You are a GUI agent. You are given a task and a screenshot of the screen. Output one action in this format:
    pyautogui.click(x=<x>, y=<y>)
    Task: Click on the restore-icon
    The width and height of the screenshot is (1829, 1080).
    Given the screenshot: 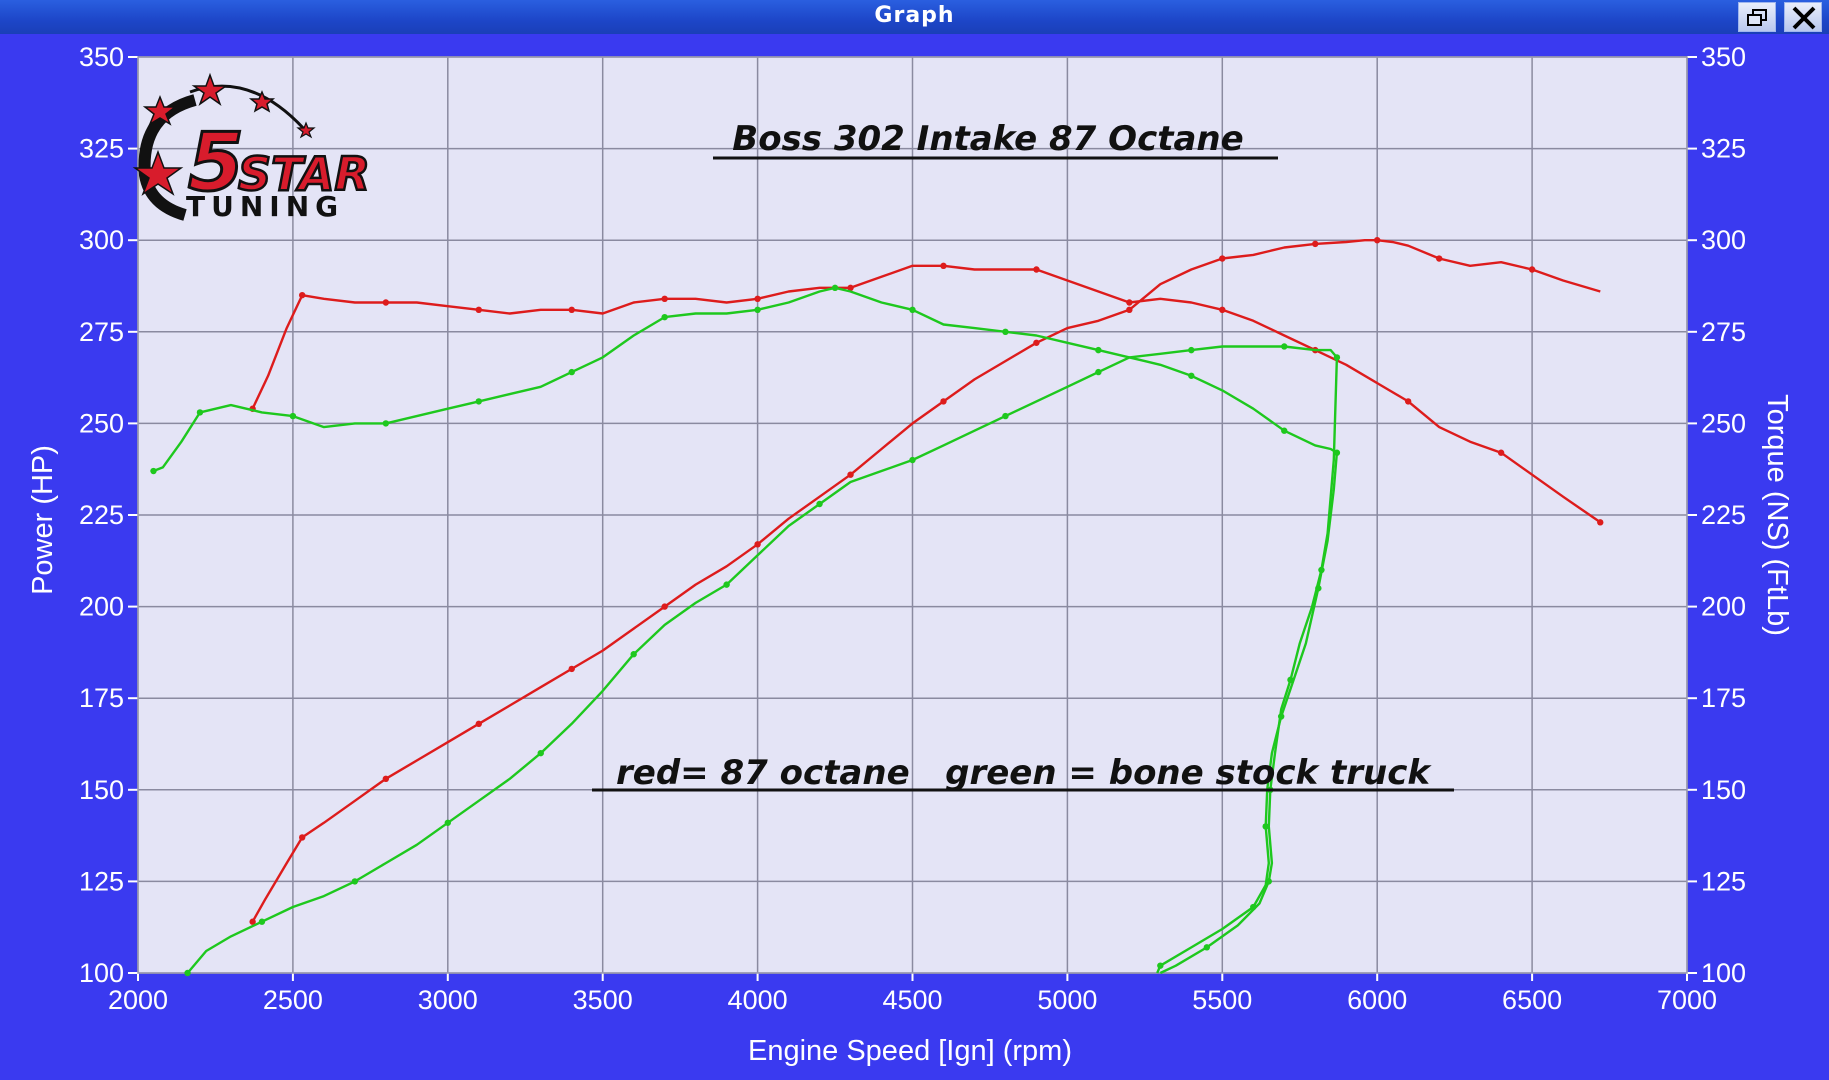 What is the action you would take?
    pyautogui.click(x=1757, y=17)
    